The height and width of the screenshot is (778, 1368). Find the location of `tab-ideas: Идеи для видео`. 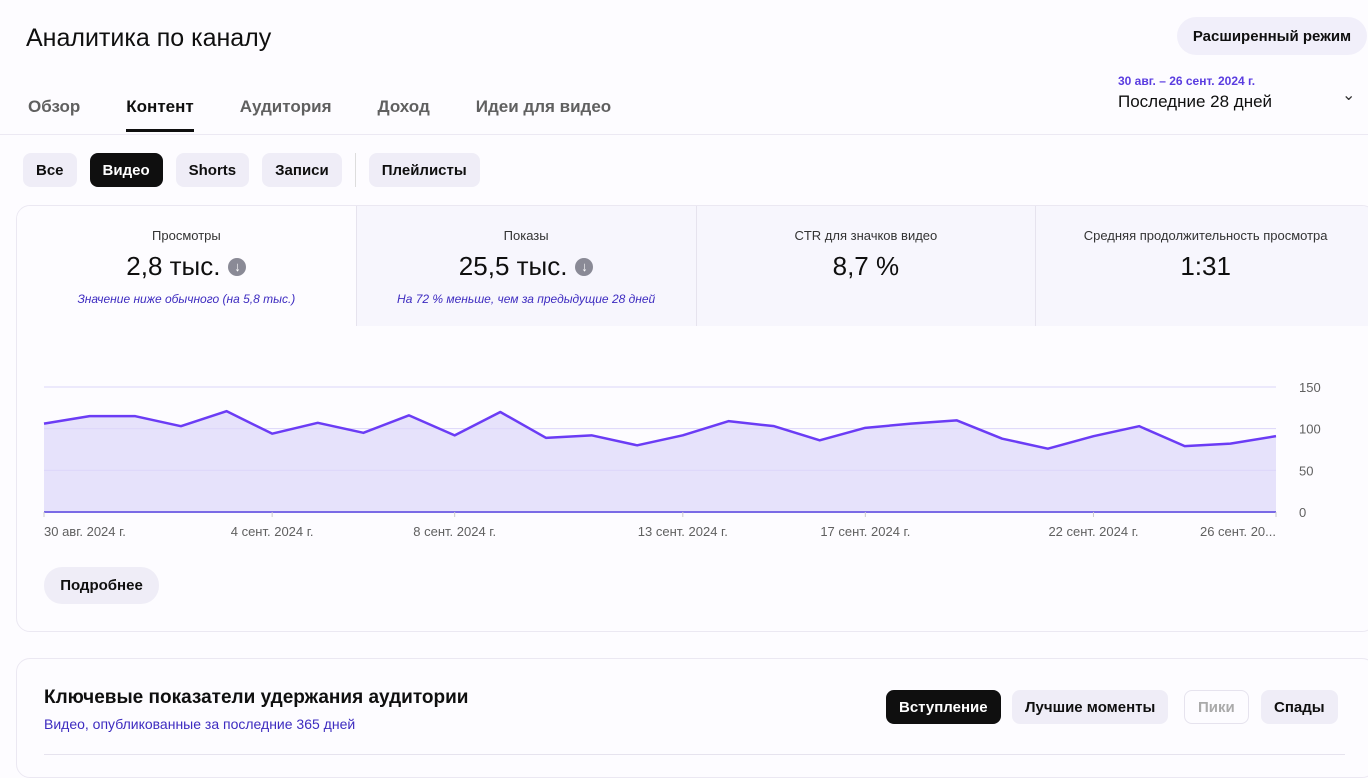

tab-ideas: Идеи для видео is located at coordinates (543, 106).